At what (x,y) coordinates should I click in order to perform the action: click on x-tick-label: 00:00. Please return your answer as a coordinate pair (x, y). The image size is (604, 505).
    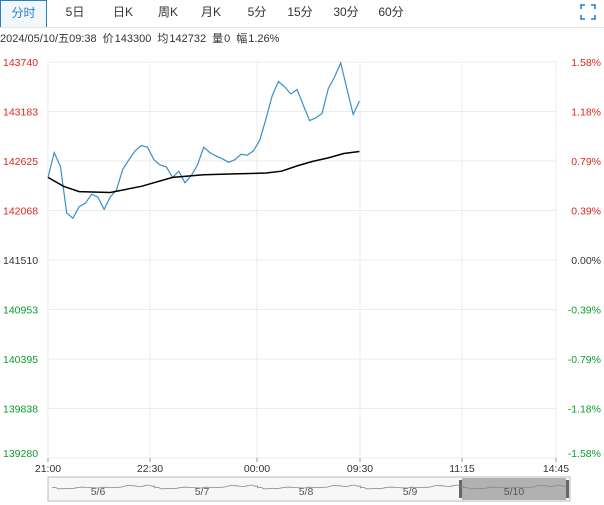
    Looking at the image, I should click on (257, 469).